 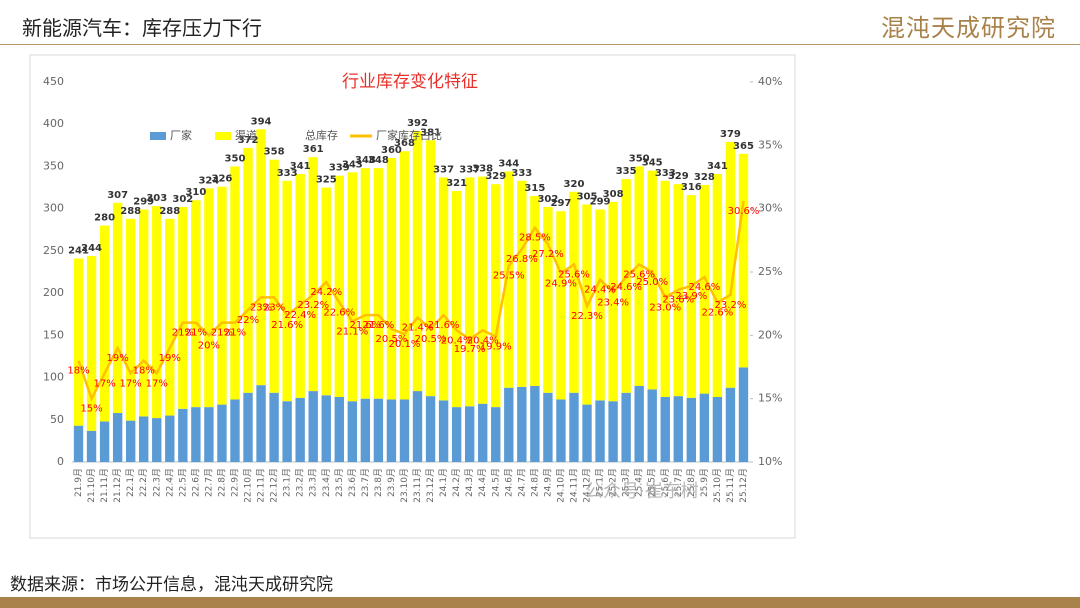 What do you see at coordinates (352, 164) in the screenshot?
I see `total-label: 343` at bounding box center [352, 164].